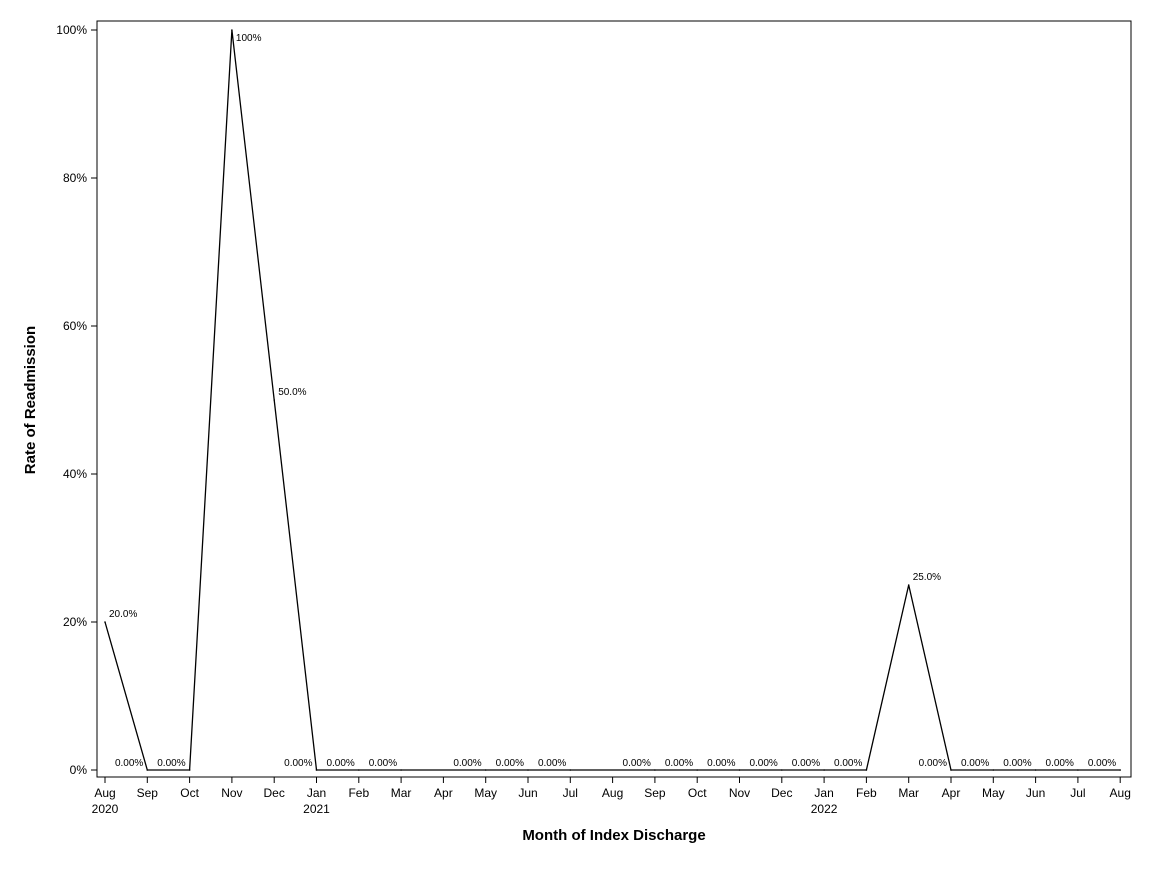  I want to click on y-tick-label: 20%, so click(75, 622).